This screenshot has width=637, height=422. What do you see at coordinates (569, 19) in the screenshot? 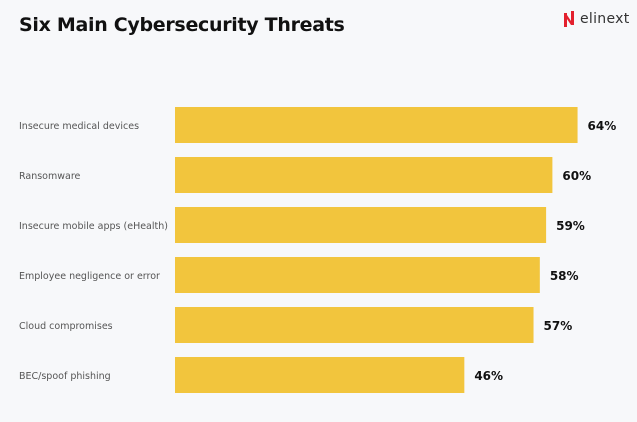
I see `elinext-logo-icon` at bounding box center [569, 19].